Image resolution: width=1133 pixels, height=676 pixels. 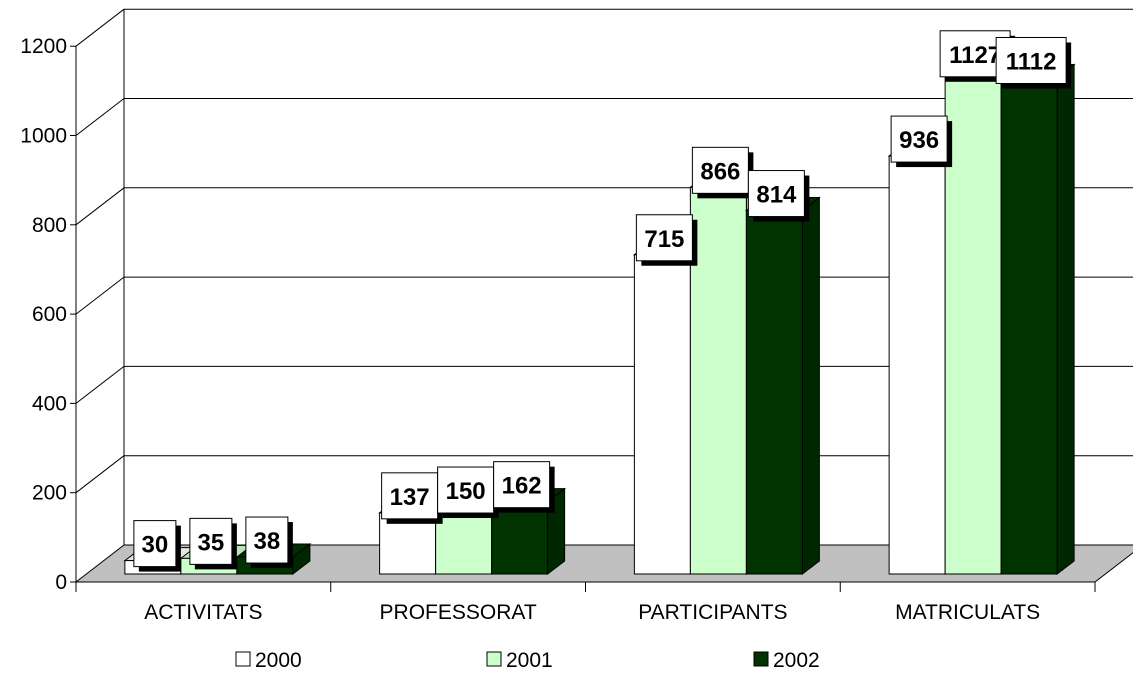 I want to click on data-label-text: 1127, so click(x=975, y=55).